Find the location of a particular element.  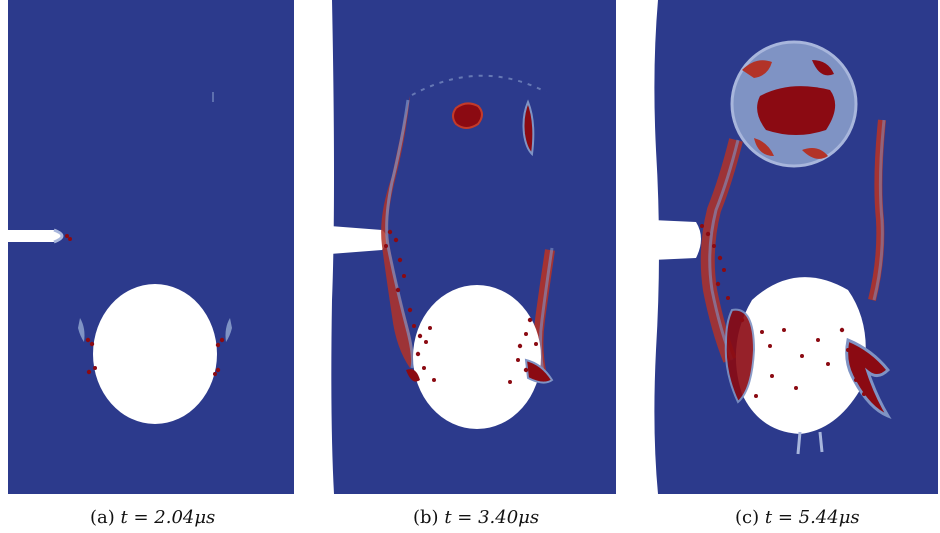

caption-a-label: (a) is located at coordinates (102, 517).